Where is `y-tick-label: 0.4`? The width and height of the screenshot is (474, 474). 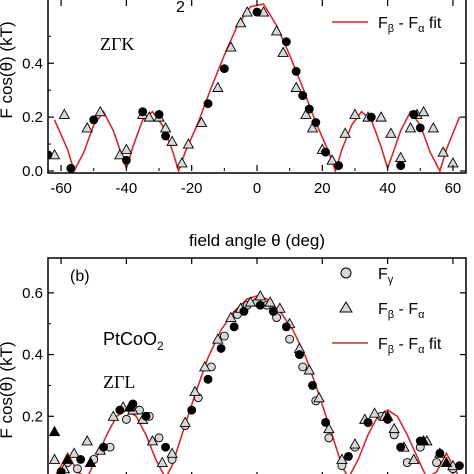
y-tick-label: 0.4 is located at coordinates (32, 355).